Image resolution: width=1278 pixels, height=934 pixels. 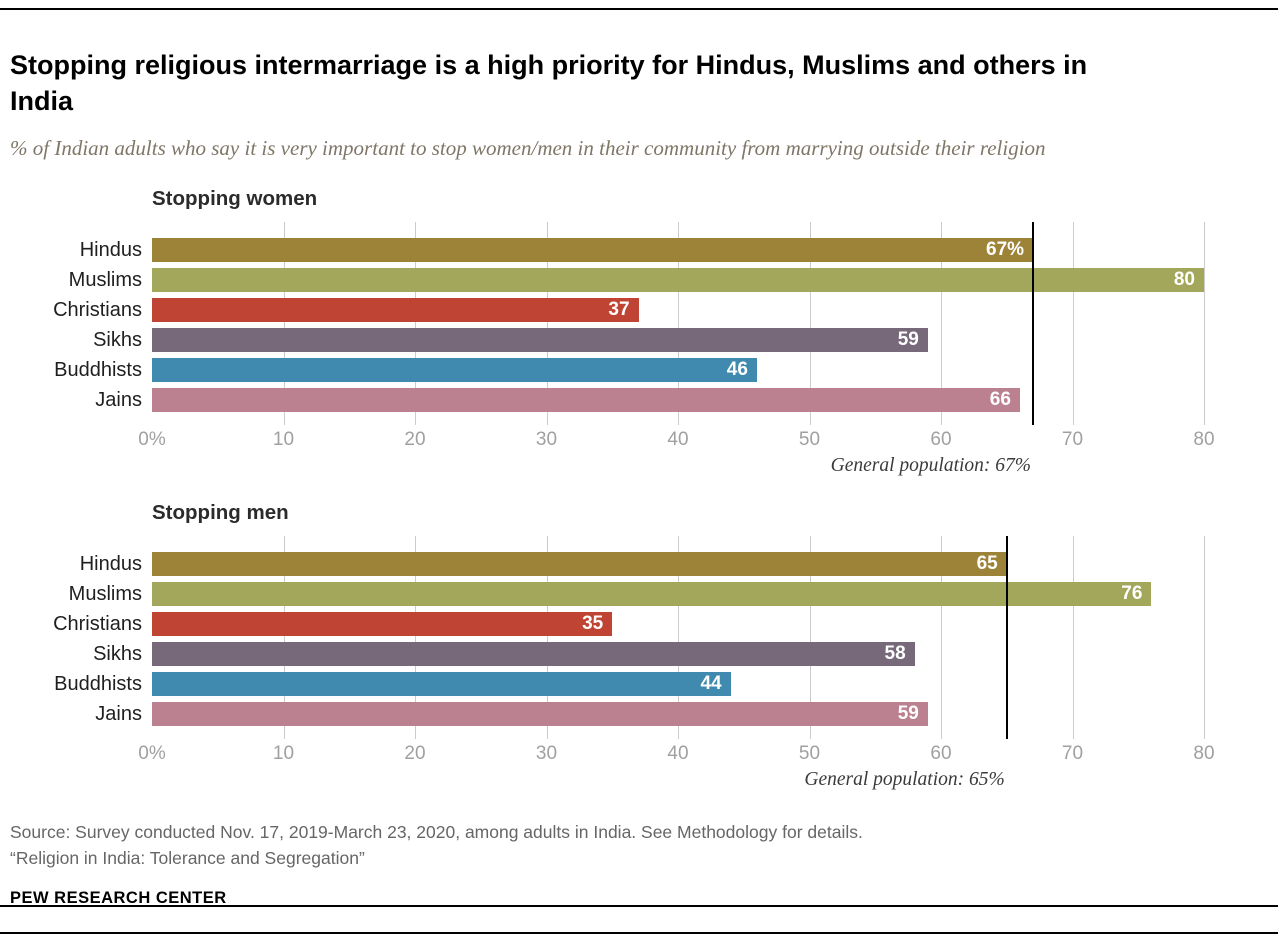 I want to click on bar-row-muslims: 80, so click(x=678, y=280).